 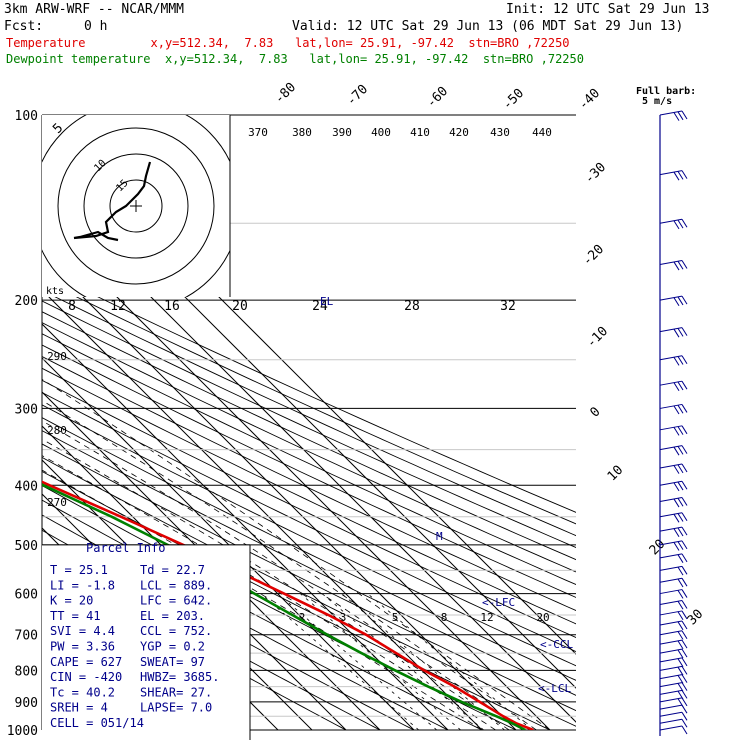 What do you see at coordinates (172, 662) in the screenshot?
I see `parcel-index: SWEAT= 97` at bounding box center [172, 662].